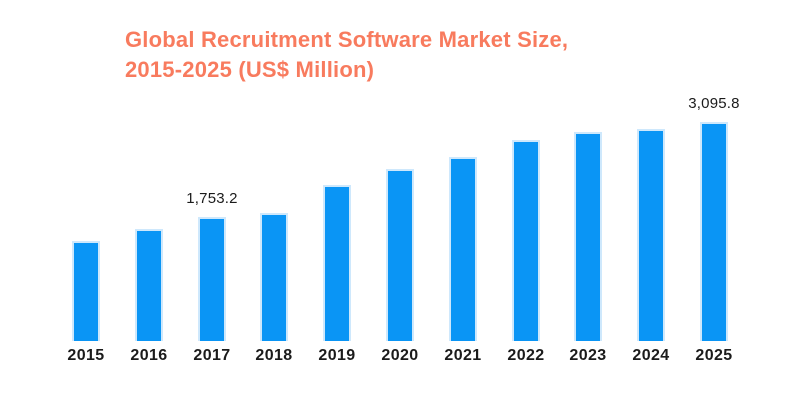 The width and height of the screenshot is (800, 405). What do you see at coordinates (714, 103) in the screenshot?
I see `value-label-2025: 3,095.8` at bounding box center [714, 103].